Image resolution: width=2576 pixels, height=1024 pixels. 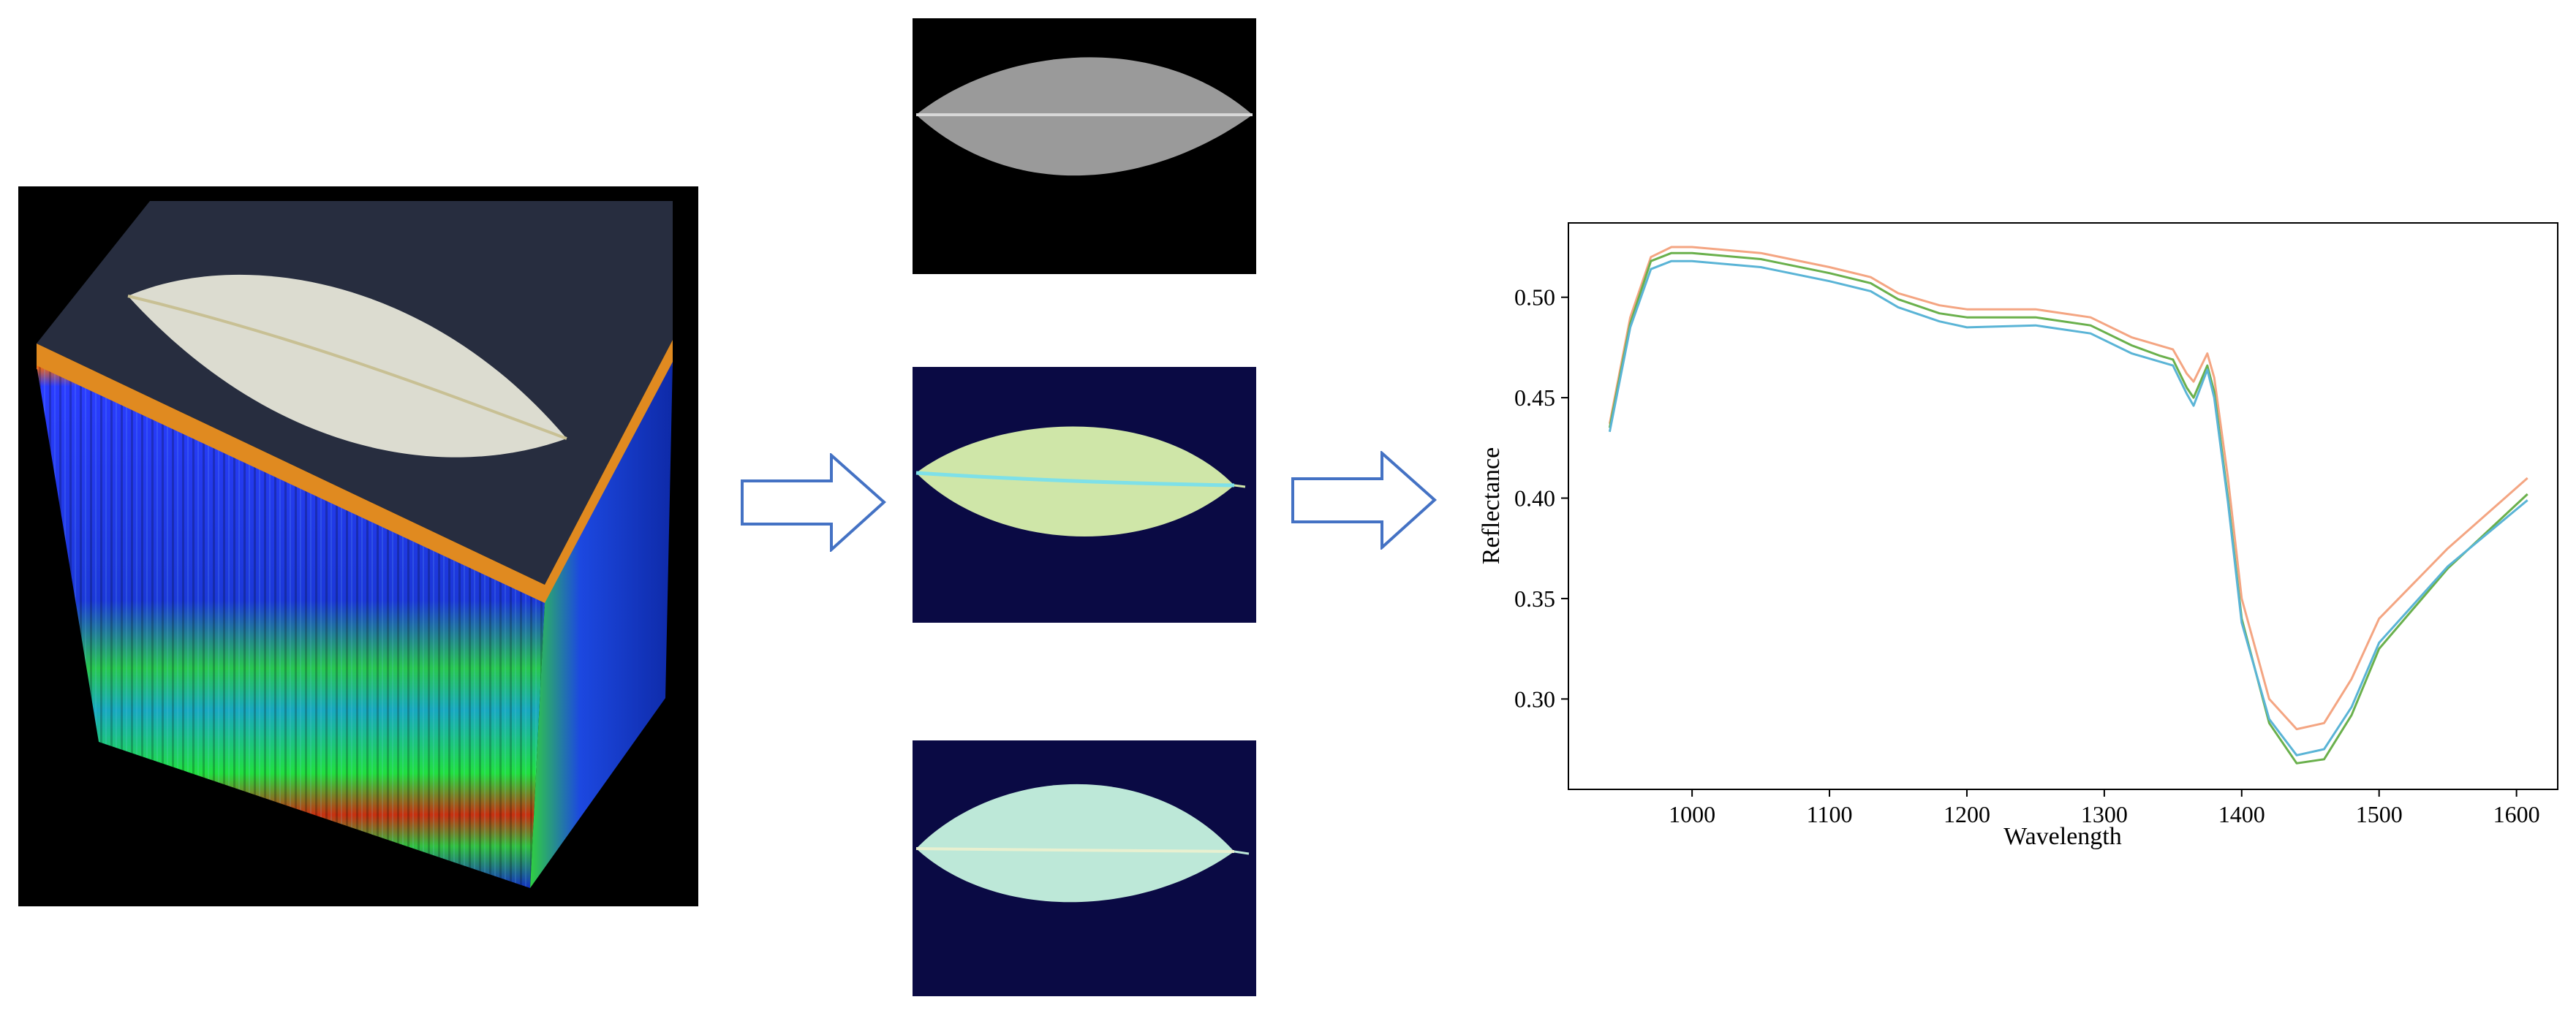 What do you see at coordinates (1084, 146) in the screenshot?
I see `grayscale-leaf-image` at bounding box center [1084, 146].